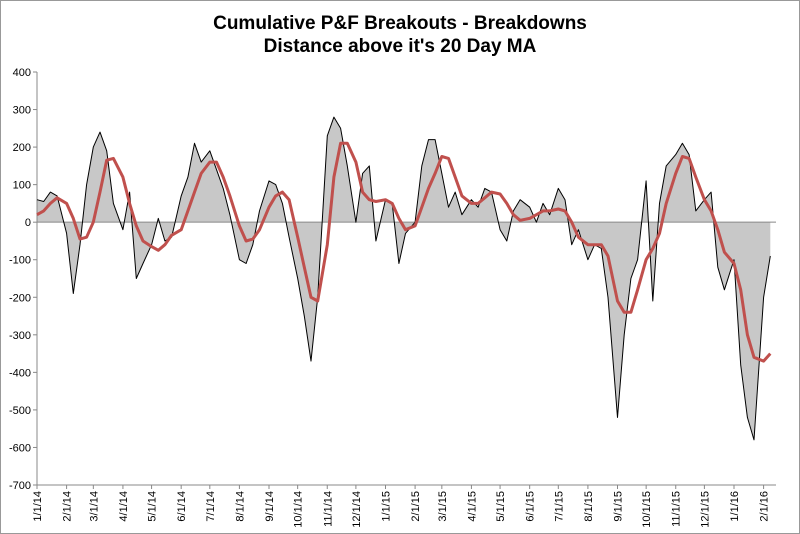 The height and width of the screenshot is (534, 800). I want to click on x-tick-label: 9/1/15, so click(619, 506).